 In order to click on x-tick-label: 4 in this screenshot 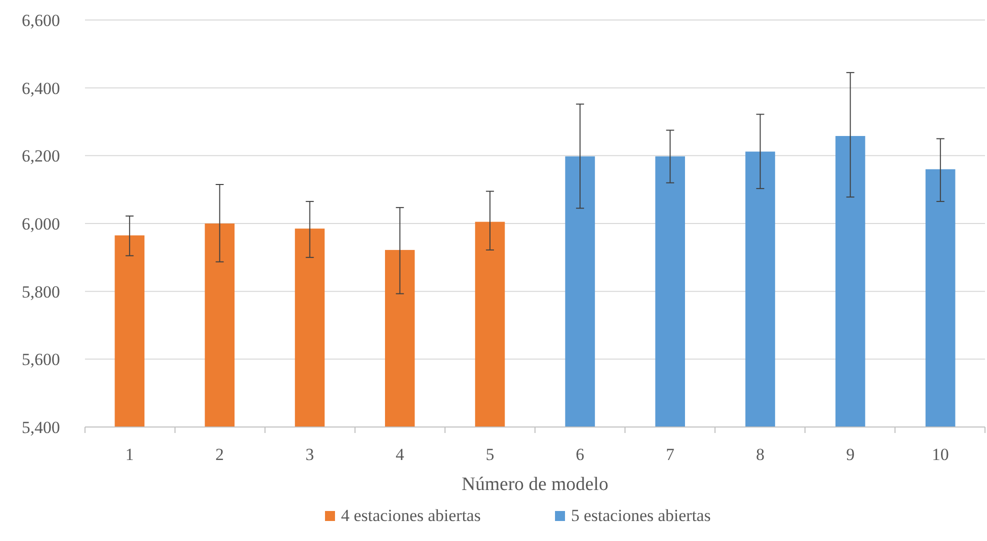, I will do `click(400, 454)`.